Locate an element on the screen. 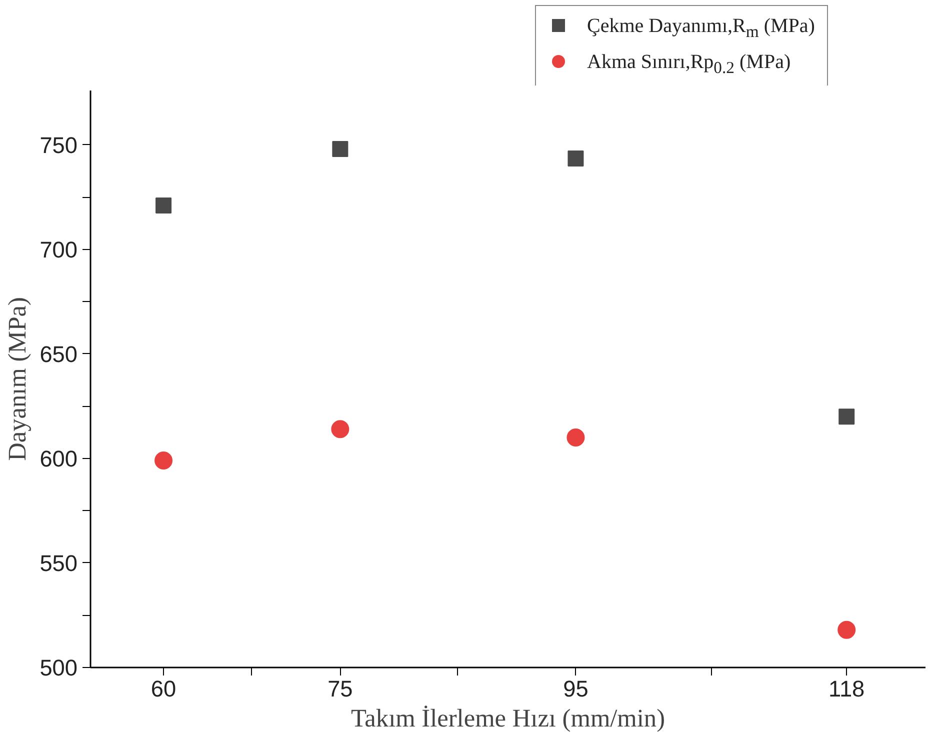 The width and height of the screenshot is (936, 737). x-tick-label: 75 is located at coordinates (340, 689).